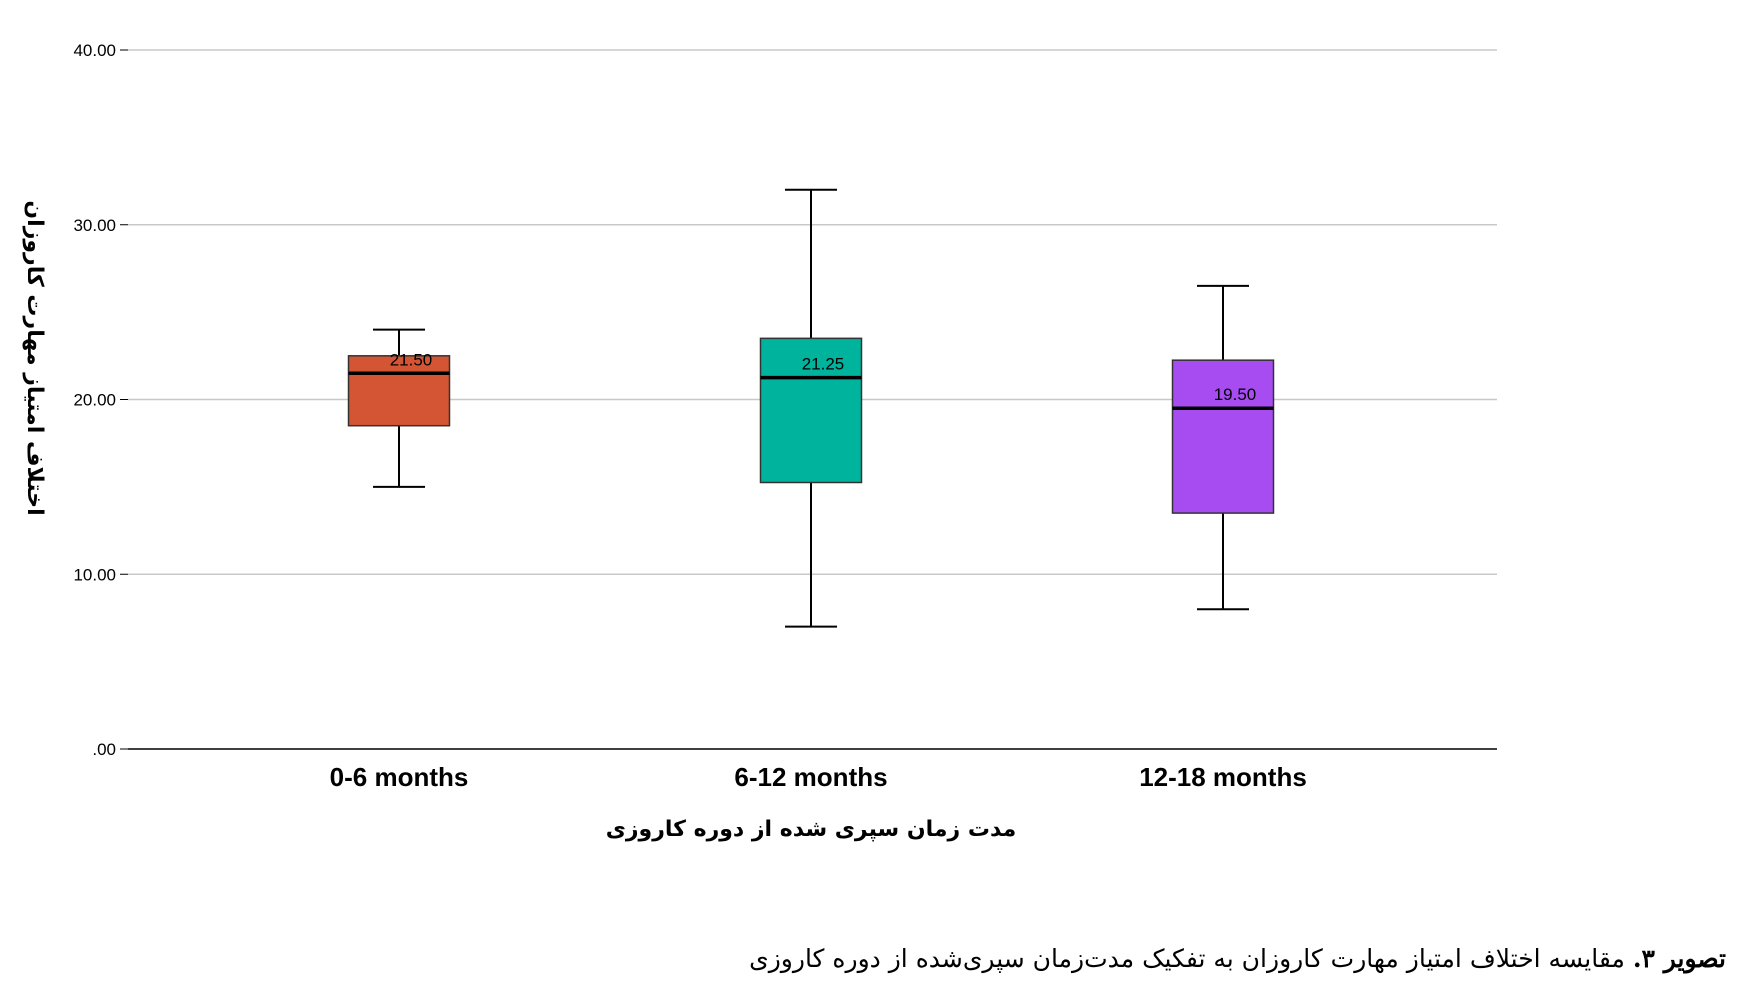  What do you see at coordinates (94, 400) in the screenshot?
I see `y-tick-label: 20.00` at bounding box center [94, 400].